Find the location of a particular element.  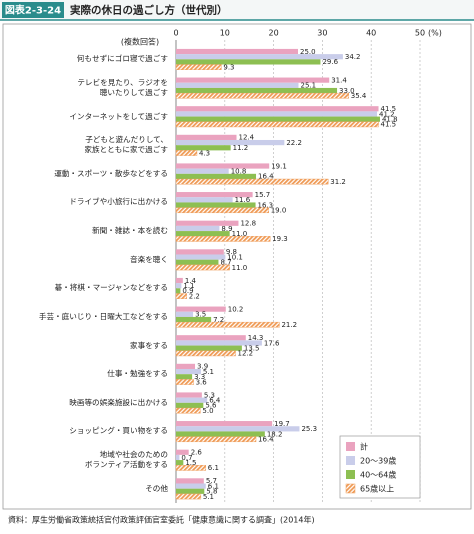

value-label: 5.1 is located at coordinates (208, 372).